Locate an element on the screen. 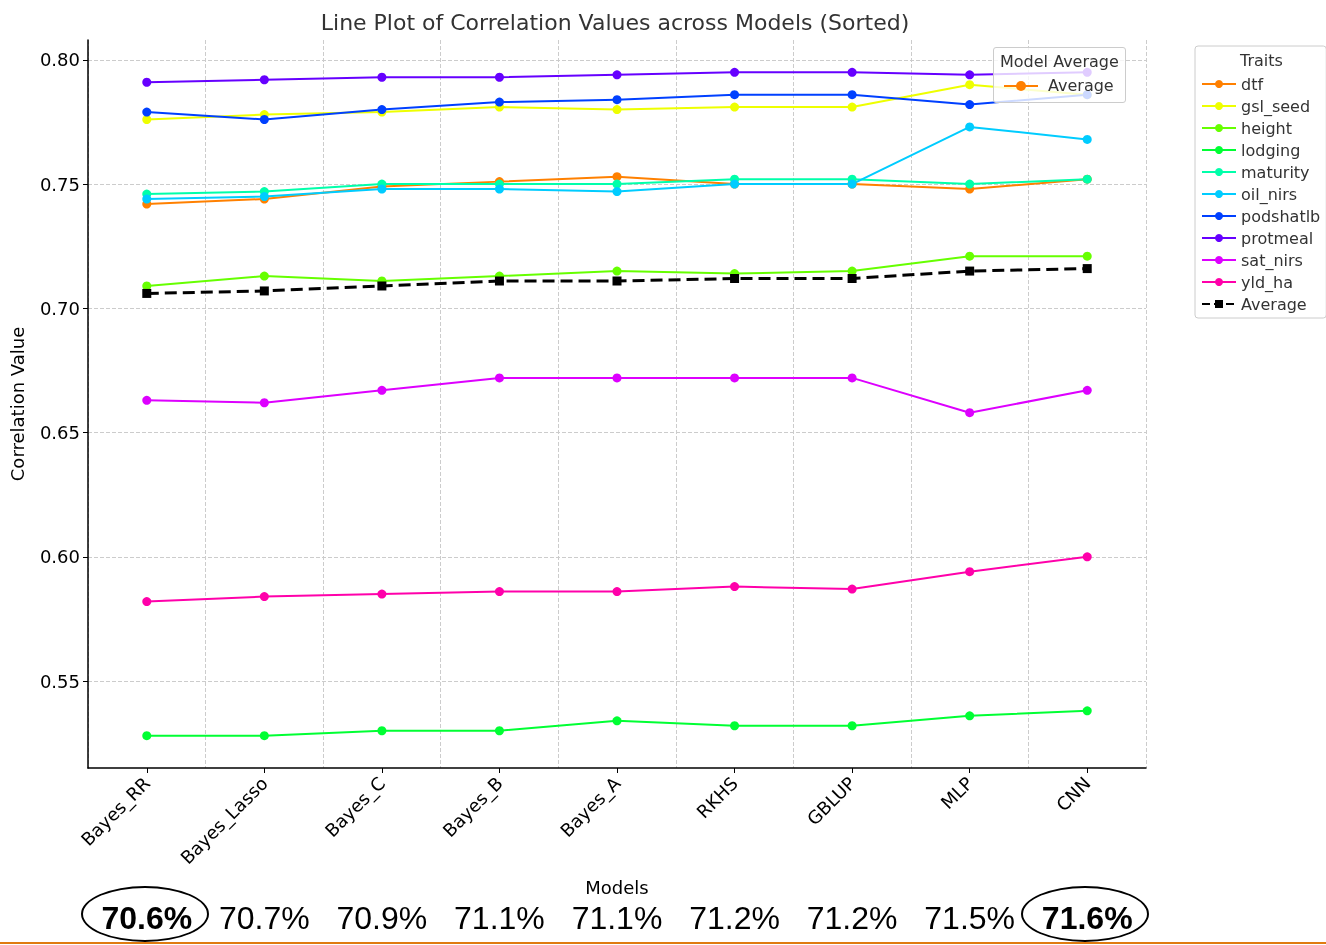 The image size is (1326, 945). legend-label: podshatlb is located at coordinates (1281, 216).